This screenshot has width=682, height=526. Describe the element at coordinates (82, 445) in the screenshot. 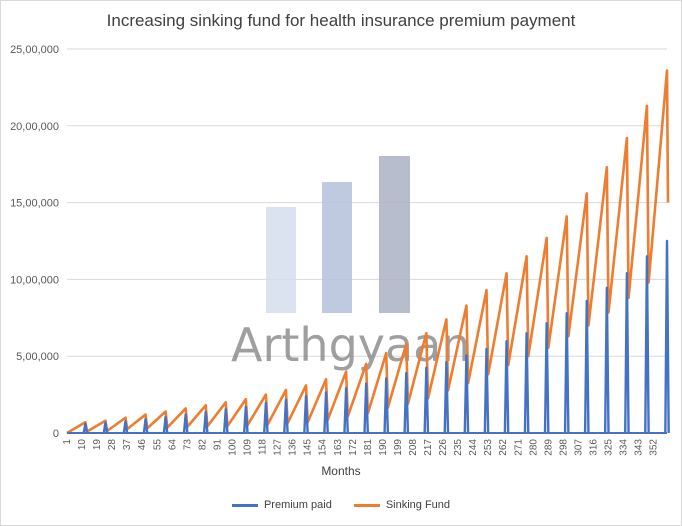

I see `x-tick-label: 10` at that location.